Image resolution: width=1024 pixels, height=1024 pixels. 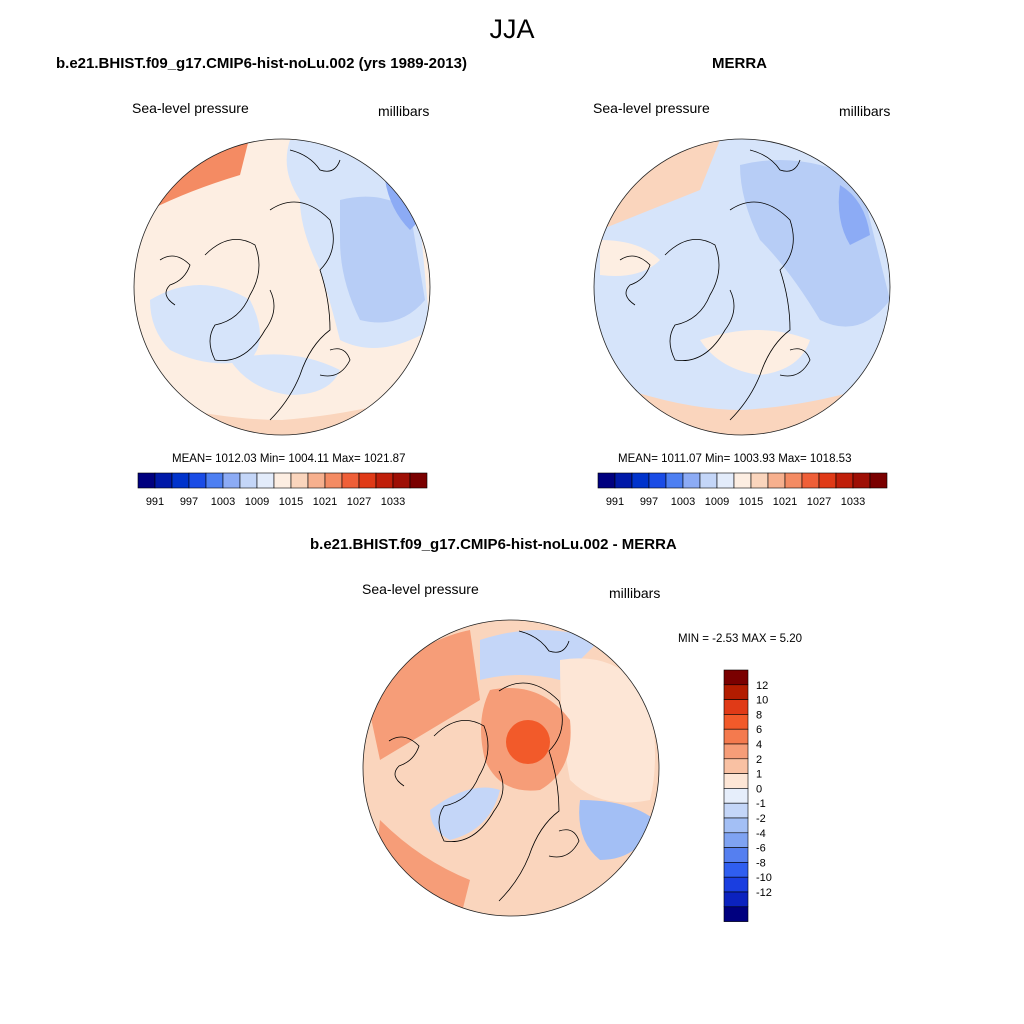 What do you see at coordinates (257, 502) in the screenshot?
I see `model-colorbar-tick-label: 1009` at bounding box center [257, 502].